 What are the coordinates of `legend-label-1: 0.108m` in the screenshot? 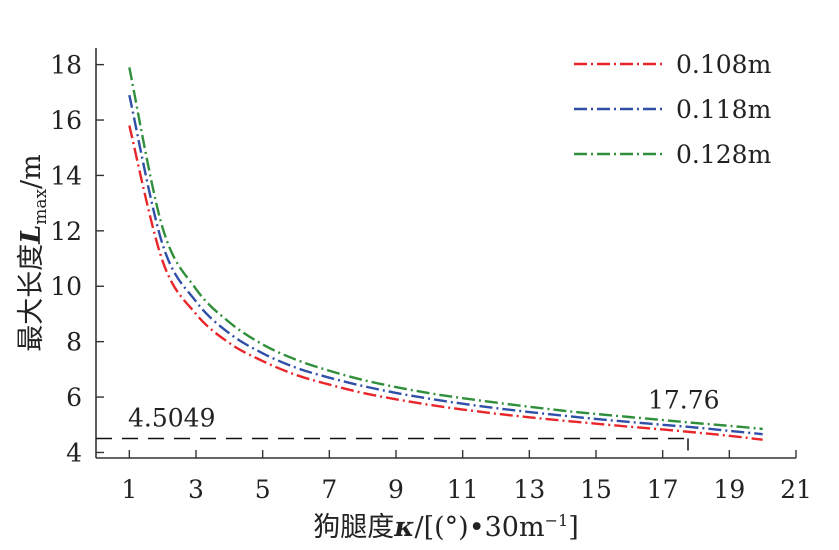 It's located at (724, 64).